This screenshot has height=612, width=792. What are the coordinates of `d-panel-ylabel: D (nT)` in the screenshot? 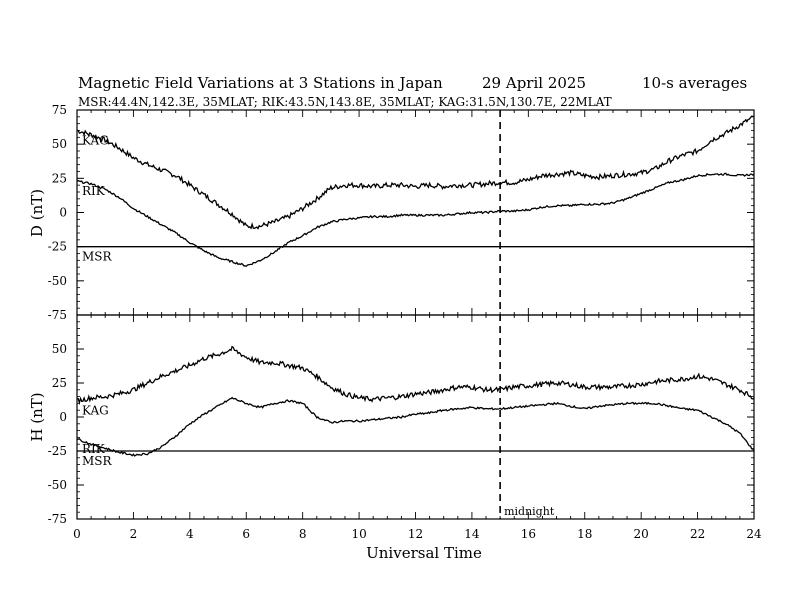 It's located at (37, 213).